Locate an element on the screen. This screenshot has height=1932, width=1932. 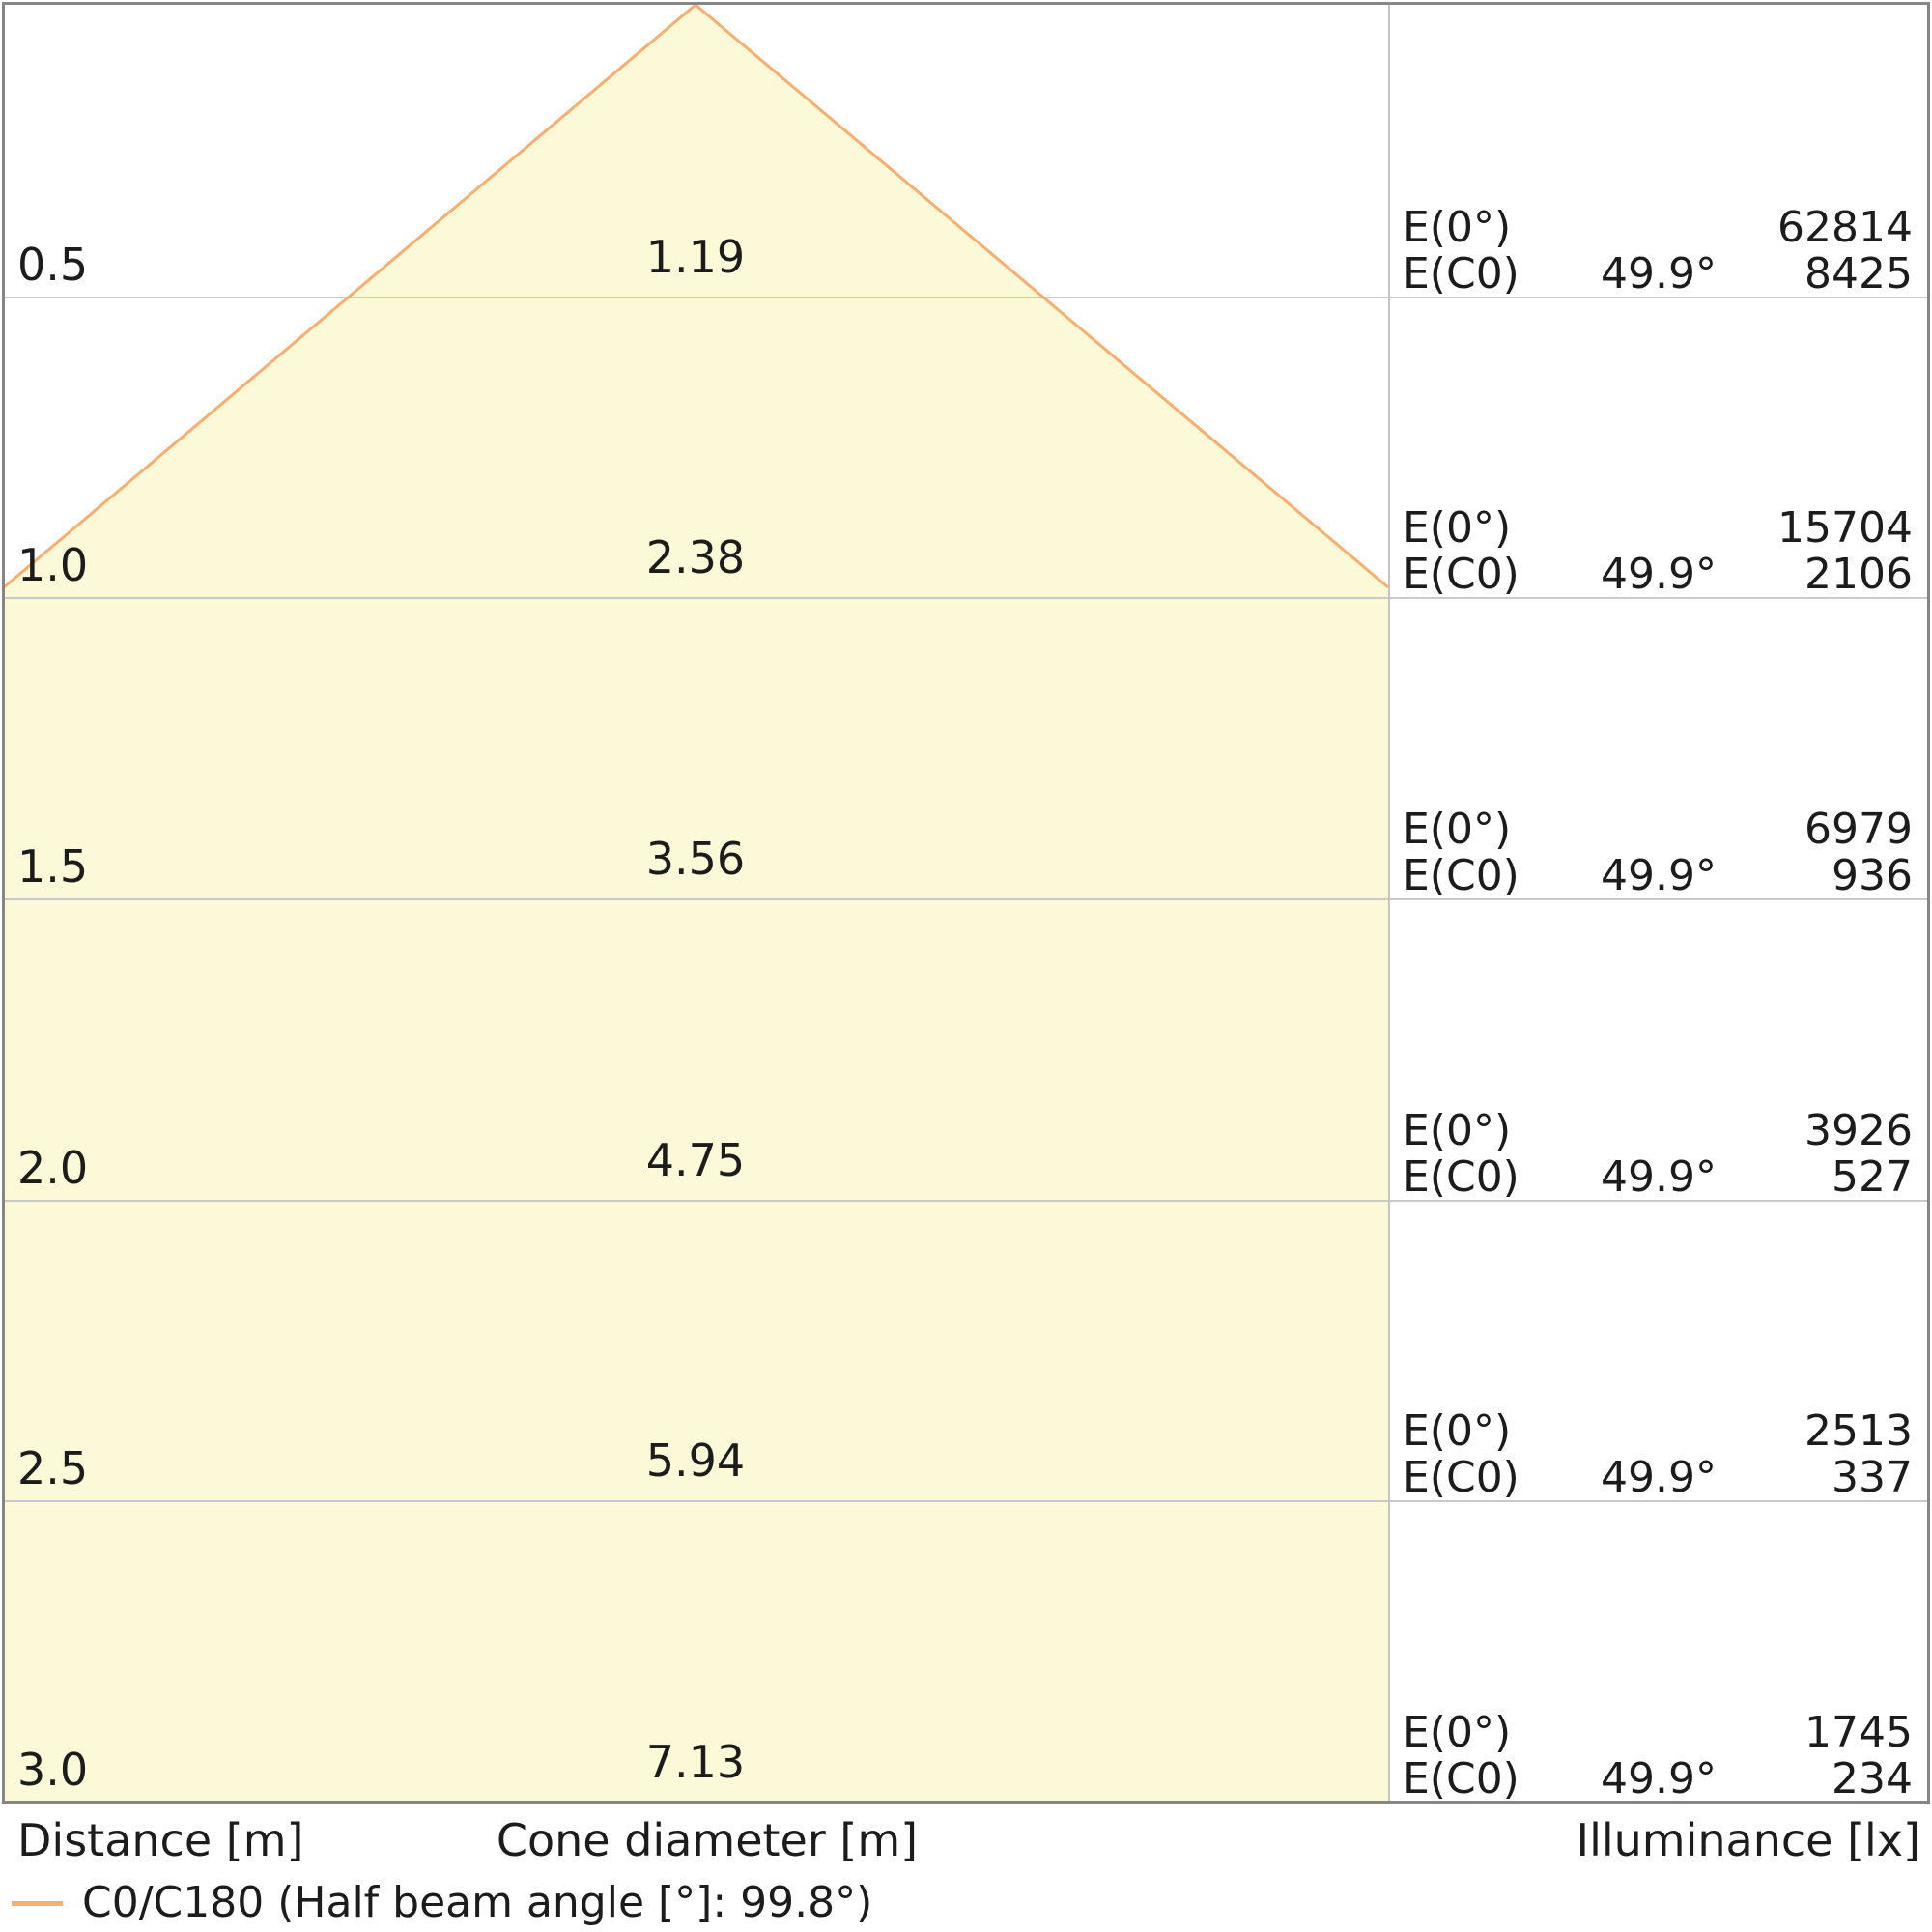
e0-value: 15704 is located at coordinates (1845, 528).